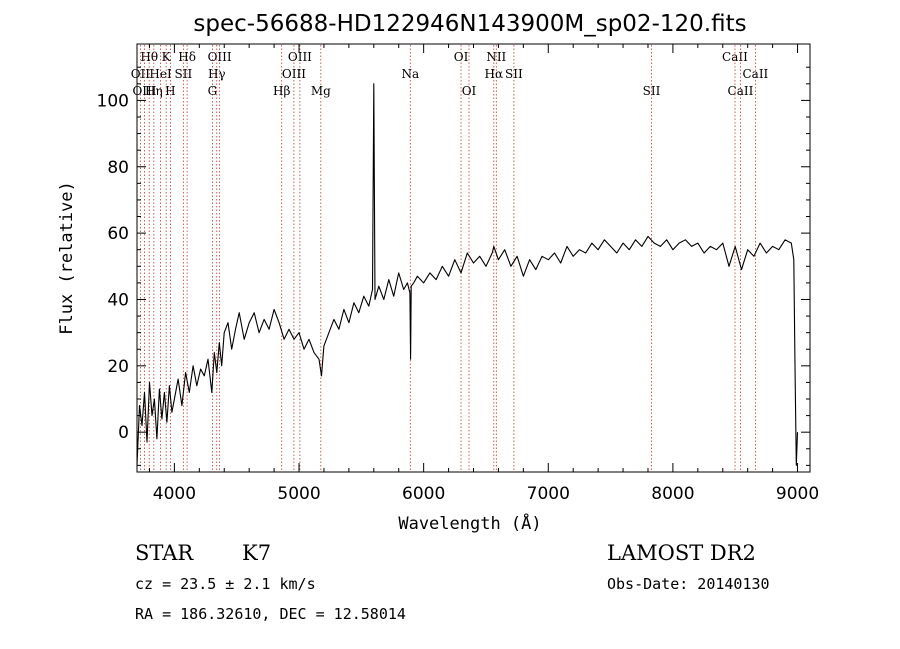 Image resolution: width=900 pixels, height=649 pixels. Describe the element at coordinates (164, 553) in the screenshot. I see `object-class: STAR` at that location.